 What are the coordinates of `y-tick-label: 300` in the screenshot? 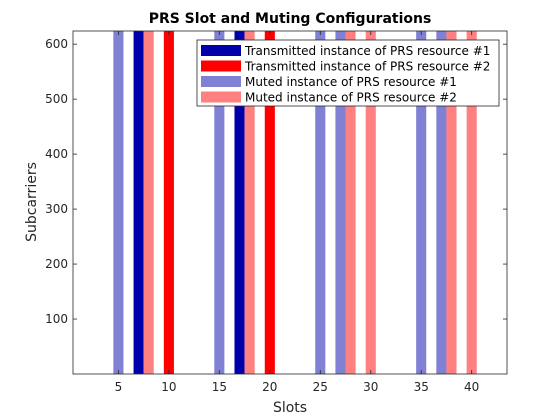 It's located at (56, 209).